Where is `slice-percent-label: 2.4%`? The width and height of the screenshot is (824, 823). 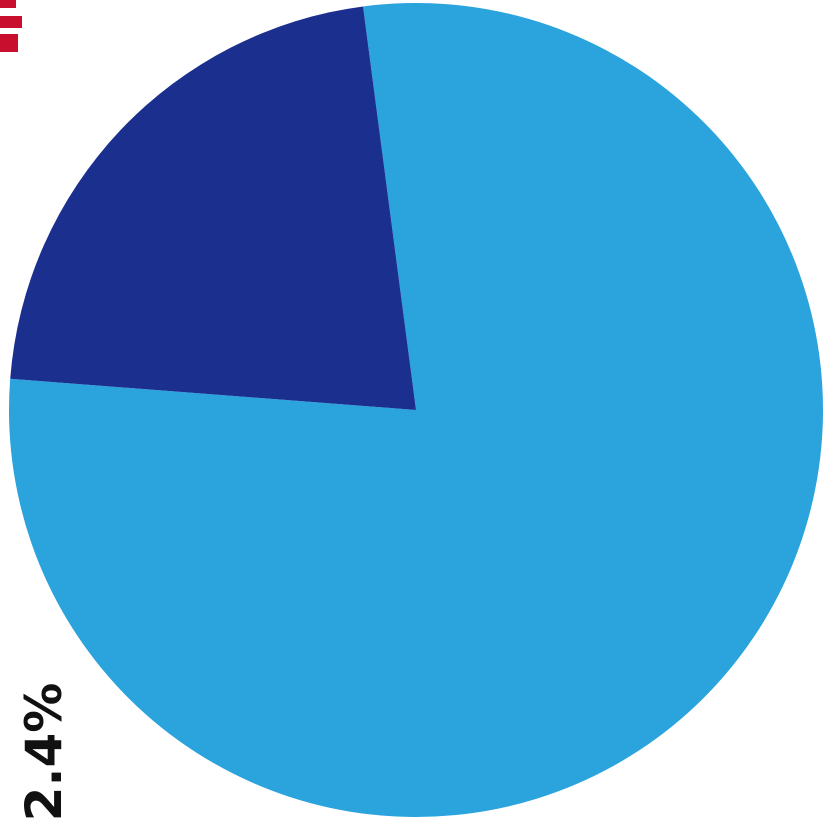
slice-percent-label: 2.4% is located at coordinates (44, 752).